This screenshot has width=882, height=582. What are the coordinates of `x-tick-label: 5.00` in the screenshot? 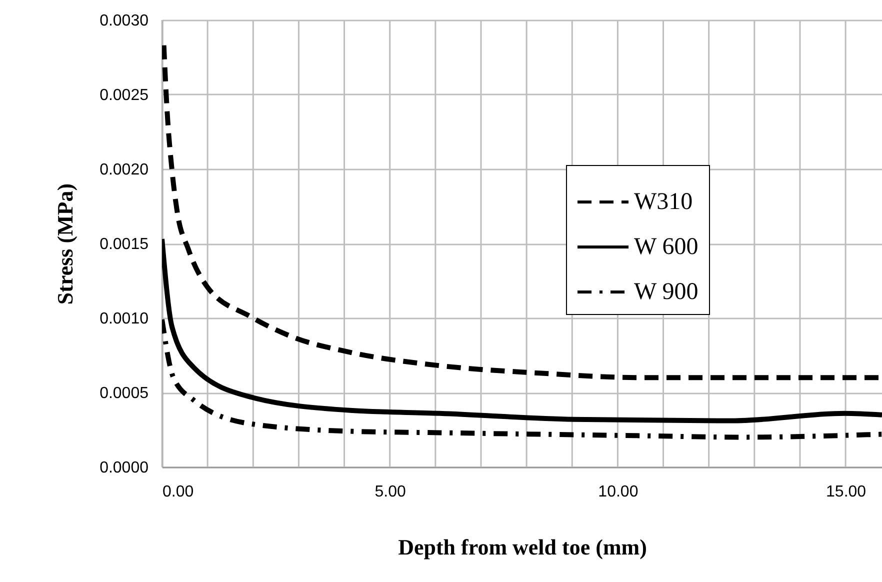 It's located at (390, 492).